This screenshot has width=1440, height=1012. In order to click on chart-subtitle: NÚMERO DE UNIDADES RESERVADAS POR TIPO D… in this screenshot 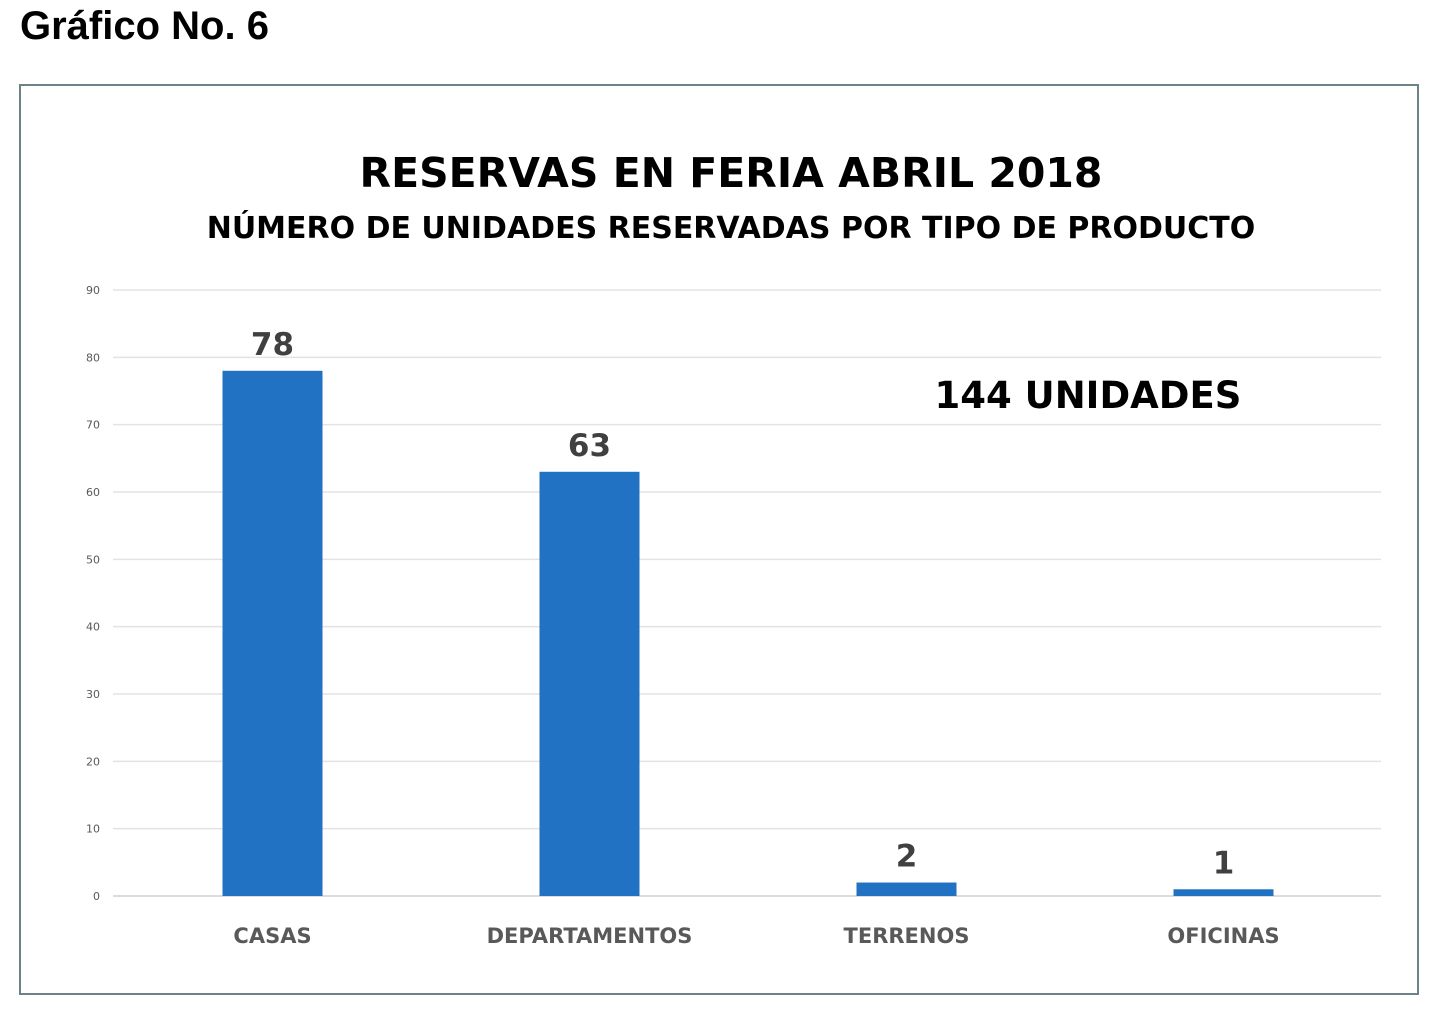, I will do `click(731, 227)`.